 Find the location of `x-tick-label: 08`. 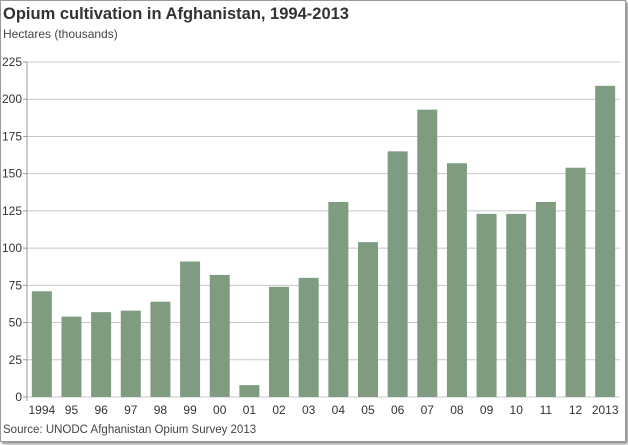

x-tick-label: 08 is located at coordinates (457, 410).